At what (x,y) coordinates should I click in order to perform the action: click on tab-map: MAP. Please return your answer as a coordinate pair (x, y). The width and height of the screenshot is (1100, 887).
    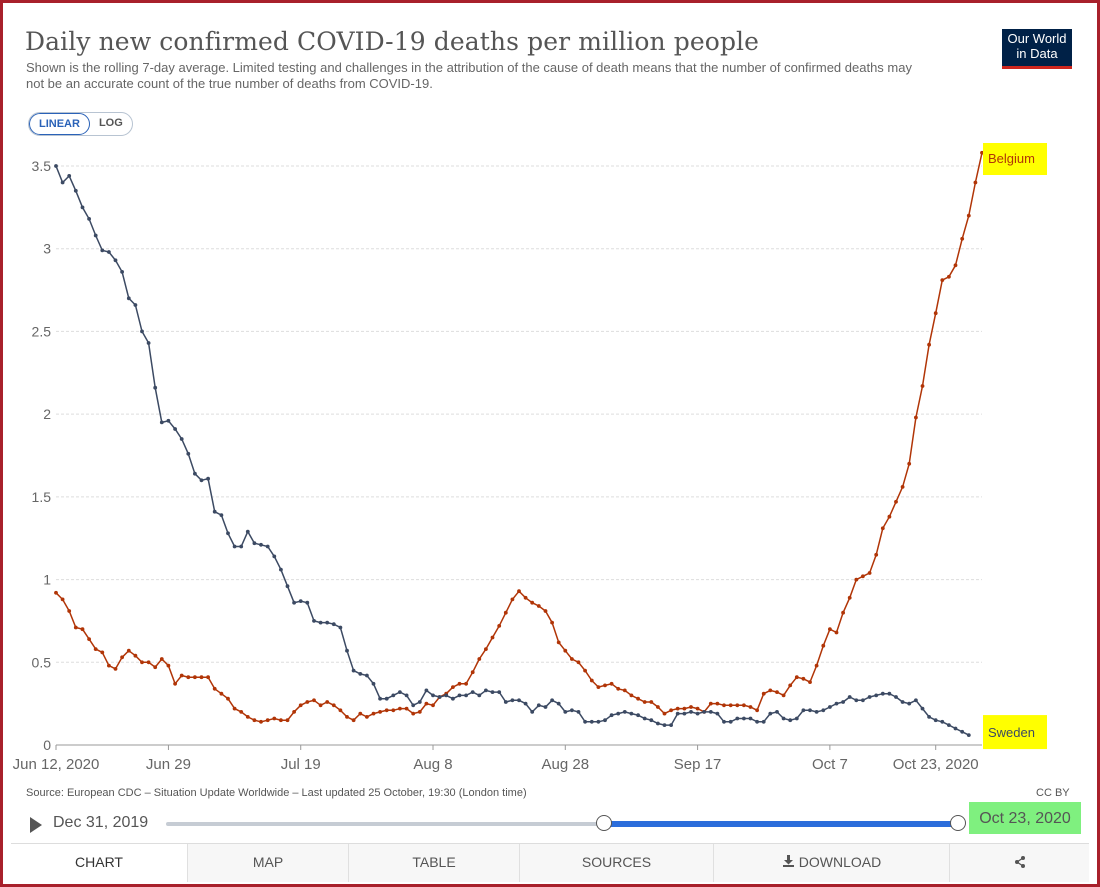
    Looking at the image, I should click on (267, 863).